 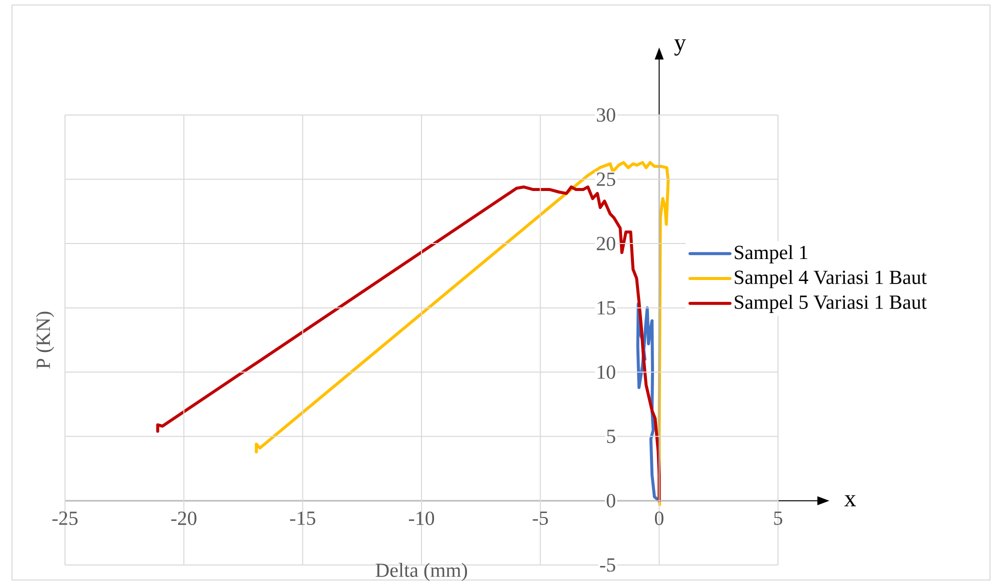 What do you see at coordinates (830, 304) in the screenshot?
I see `legend-label: Sampel 5 Variasi 1 Baut` at bounding box center [830, 304].